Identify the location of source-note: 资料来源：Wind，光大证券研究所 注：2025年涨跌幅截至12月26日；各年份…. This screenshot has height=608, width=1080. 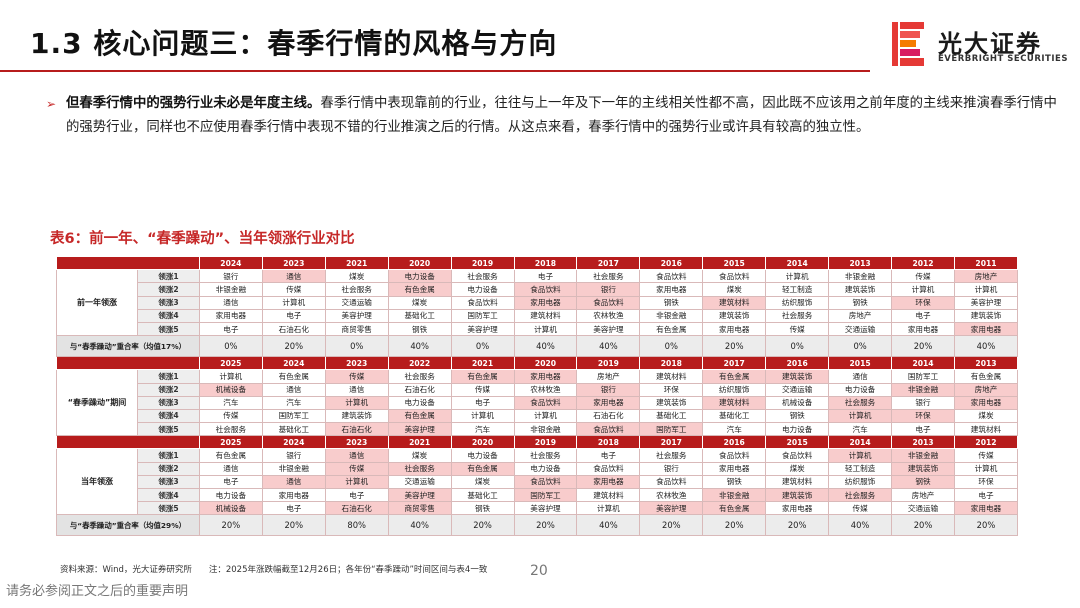
(274, 570).